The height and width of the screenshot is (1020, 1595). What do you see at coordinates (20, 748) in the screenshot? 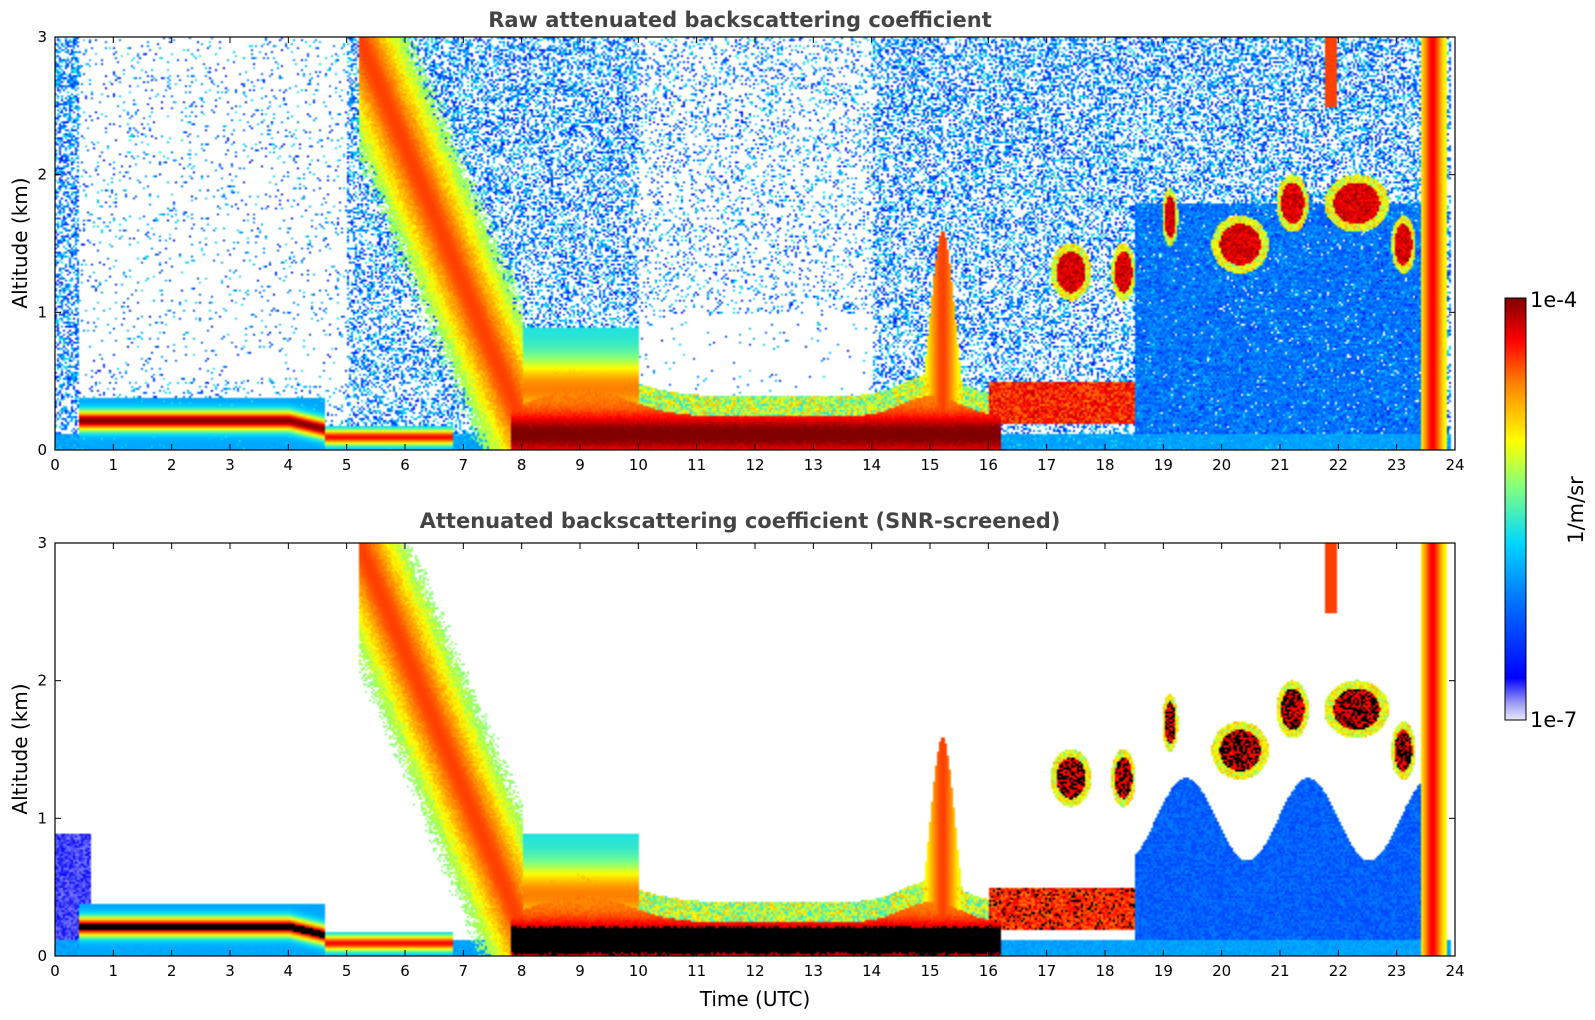
I see `panel-screened-ylabel: Altitude (km)` at bounding box center [20, 748].